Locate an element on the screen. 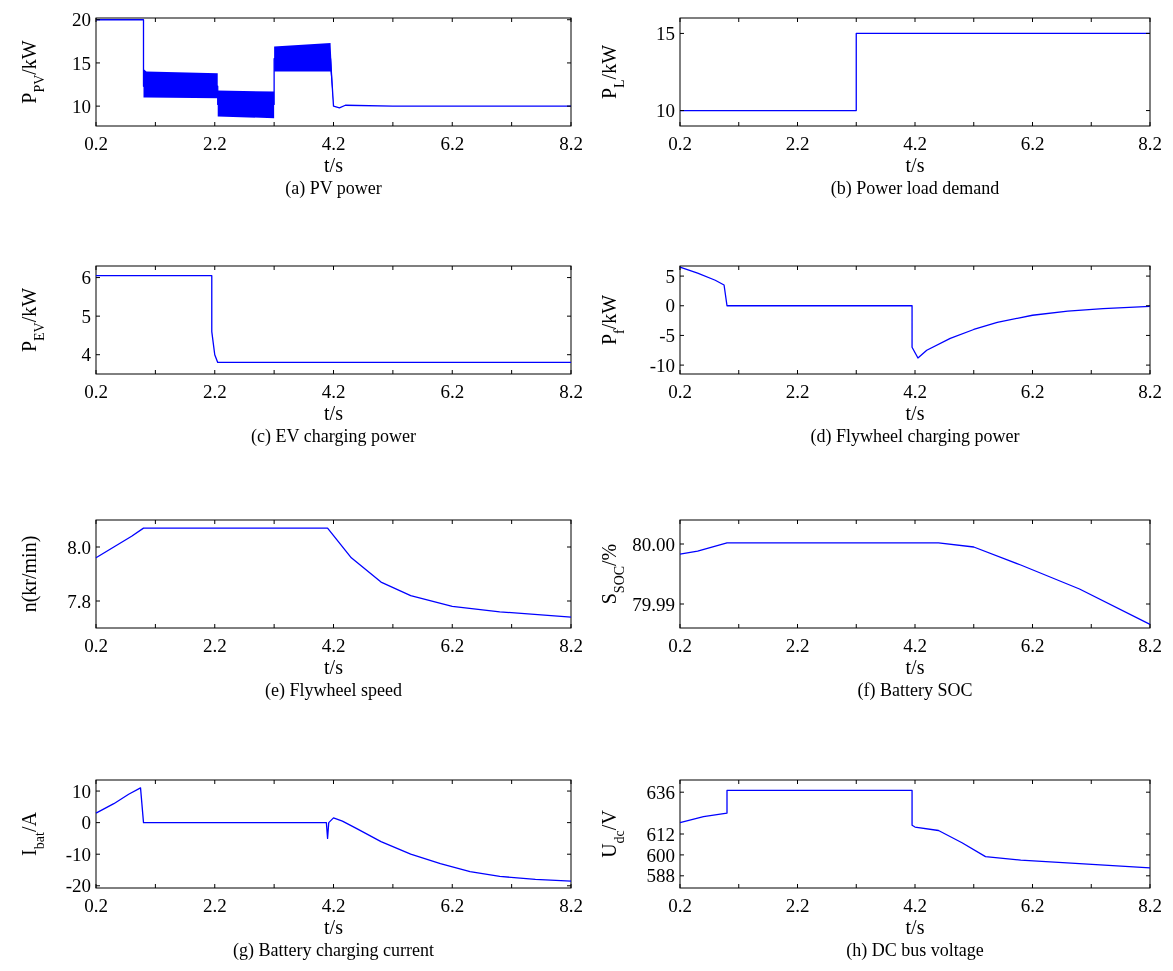  text: (e) Flywheel speed is located at coordinates (333, 690).